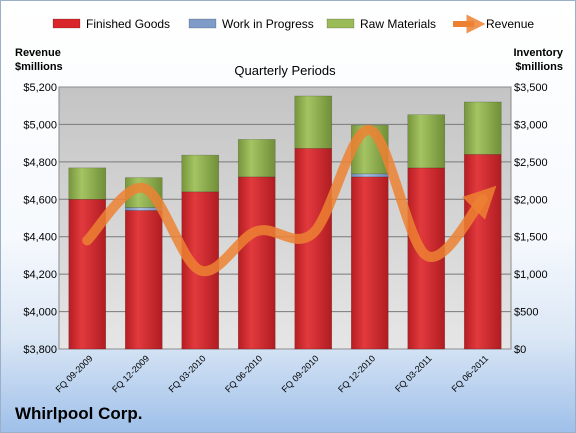 The width and height of the screenshot is (576, 433). Describe the element at coordinates (268, 24) in the screenshot. I see `legend-label: Work in Progress` at that location.